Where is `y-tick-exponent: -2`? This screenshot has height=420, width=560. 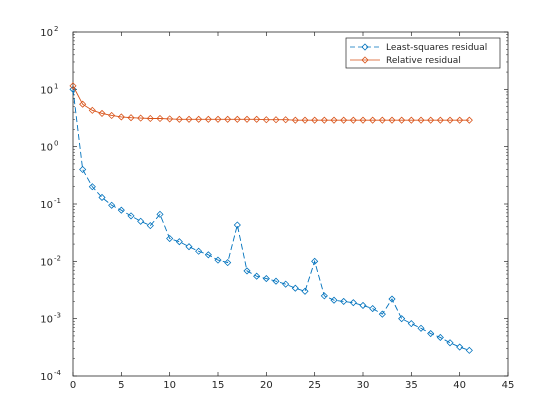 y-tick-exponent: -2 is located at coordinates (57, 258).